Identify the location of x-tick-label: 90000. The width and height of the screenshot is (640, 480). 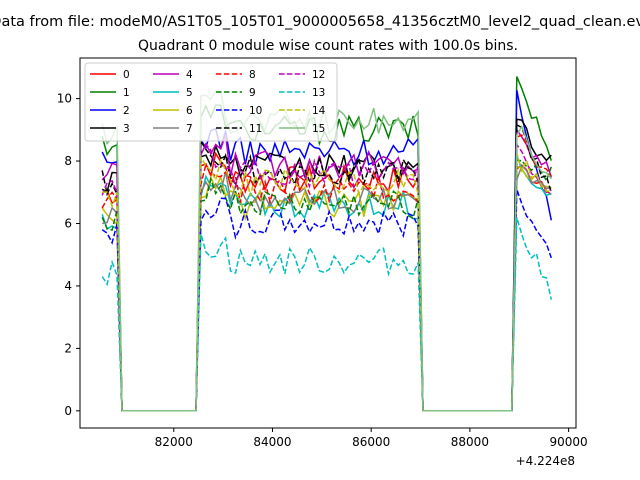
(569, 442).